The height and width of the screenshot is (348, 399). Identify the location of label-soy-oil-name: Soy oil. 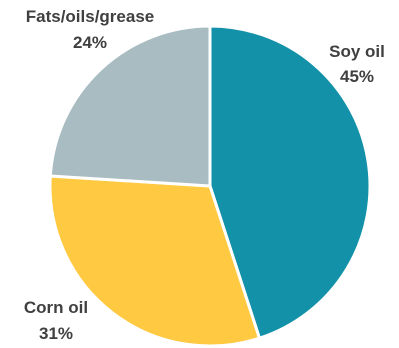
(357, 51).